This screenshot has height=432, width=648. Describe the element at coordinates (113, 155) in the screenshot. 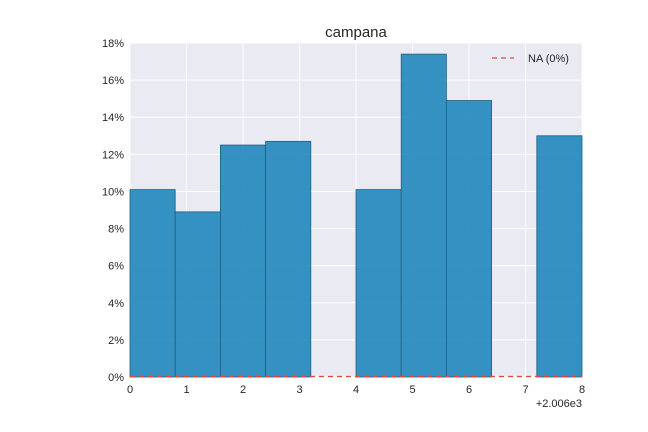

I see `y-tick-label: 12%` at that location.